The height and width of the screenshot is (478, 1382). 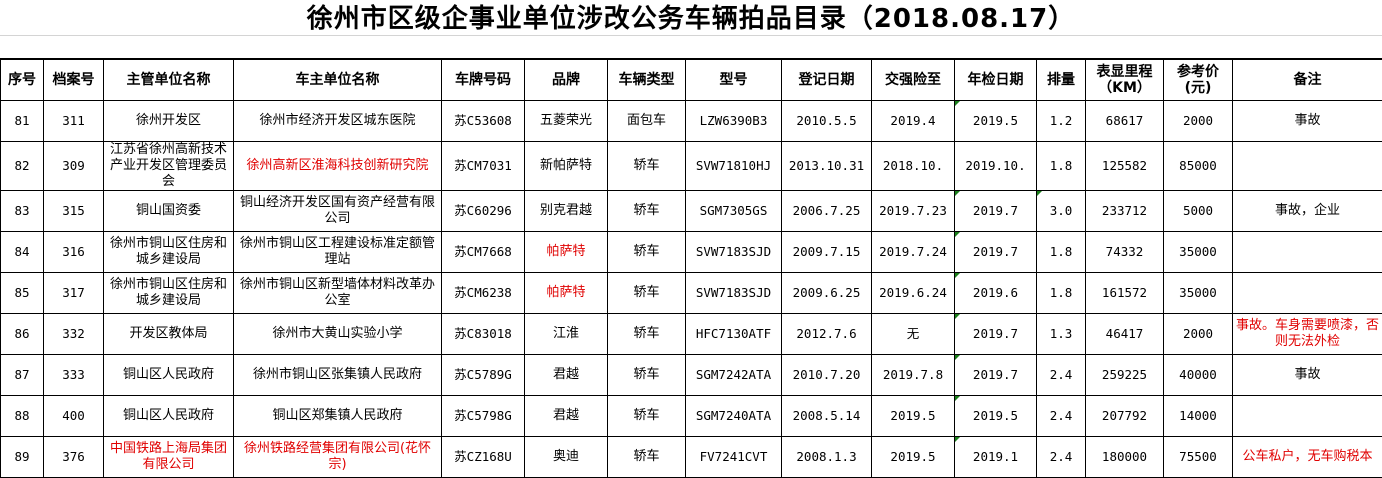 What do you see at coordinates (22, 211) in the screenshot?
I see `cell-seq: 83` at bounding box center [22, 211].